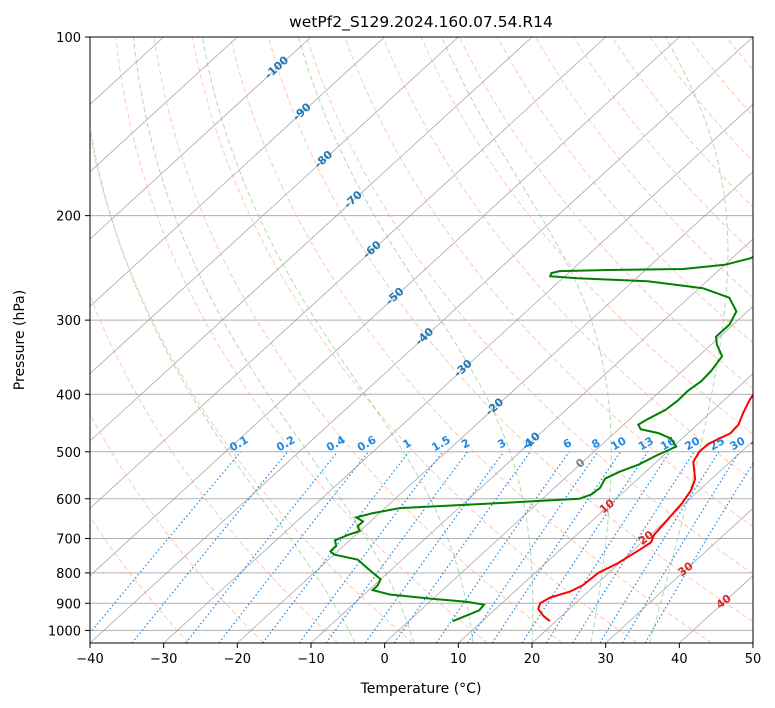 Image resolution: width=775 pixels, height=708 pixels. What do you see at coordinates (758, 443) in the screenshot?
I see `mixing-ratio-label: 36` at bounding box center [758, 443].